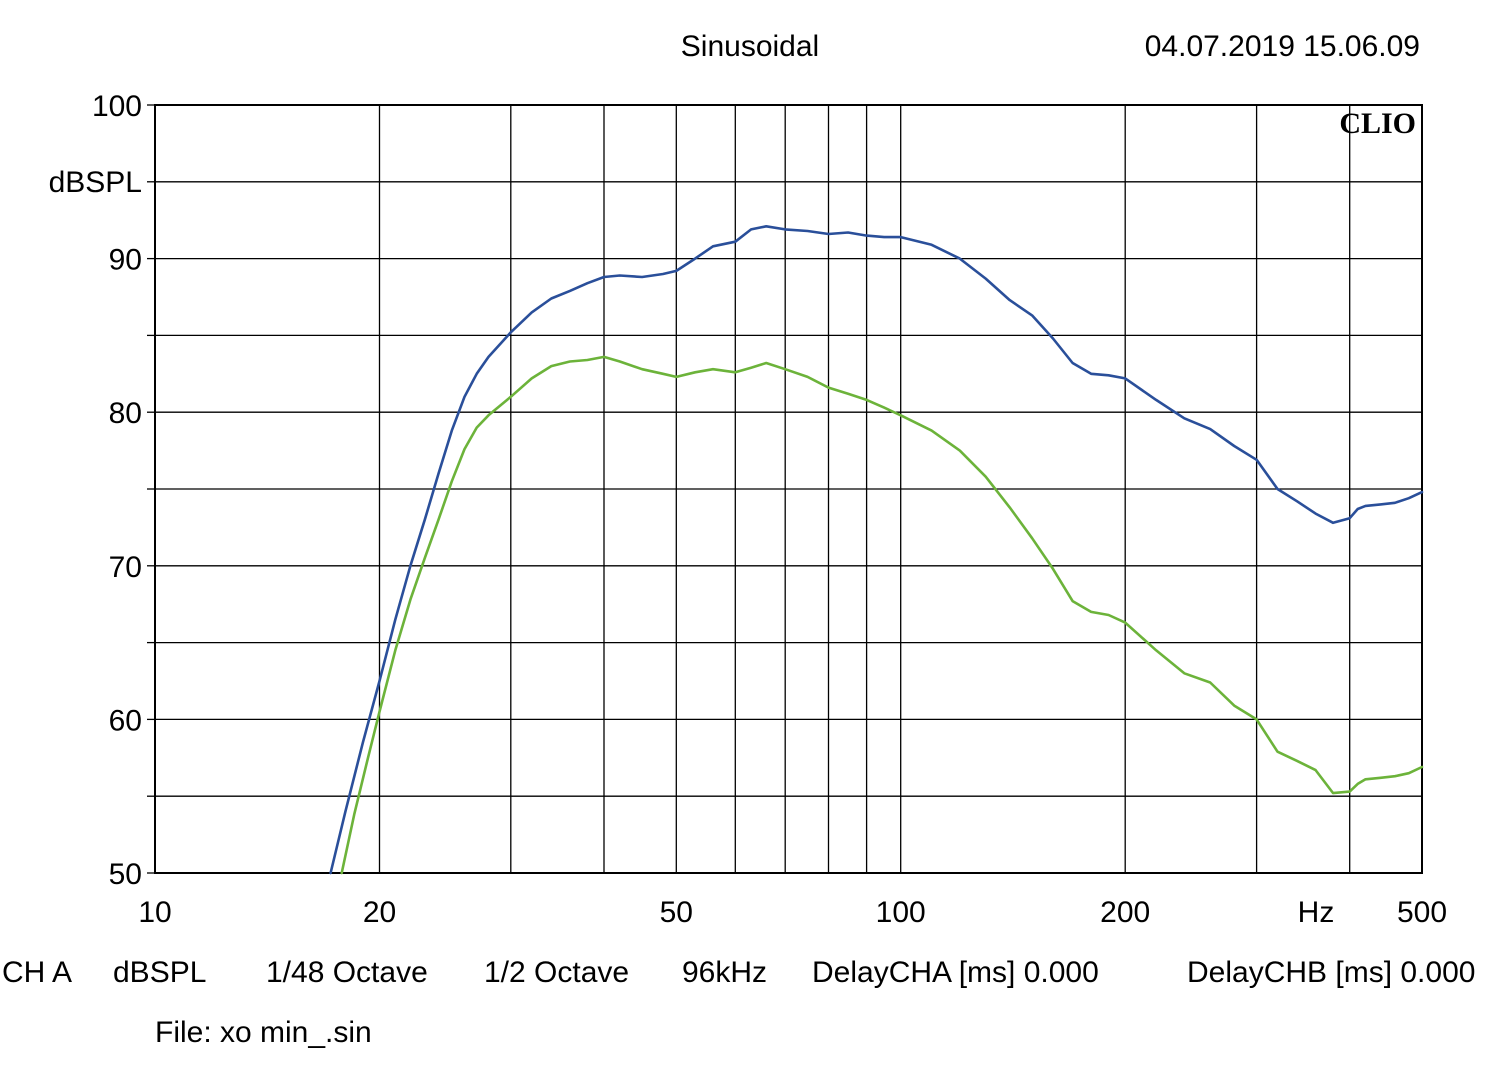 Image resolution: width=1500 pixels, height=1074 pixels. What do you see at coordinates (37, 972) in the screenshot?
I see `footer-channel: CH A` at bounding box center [37, 972].